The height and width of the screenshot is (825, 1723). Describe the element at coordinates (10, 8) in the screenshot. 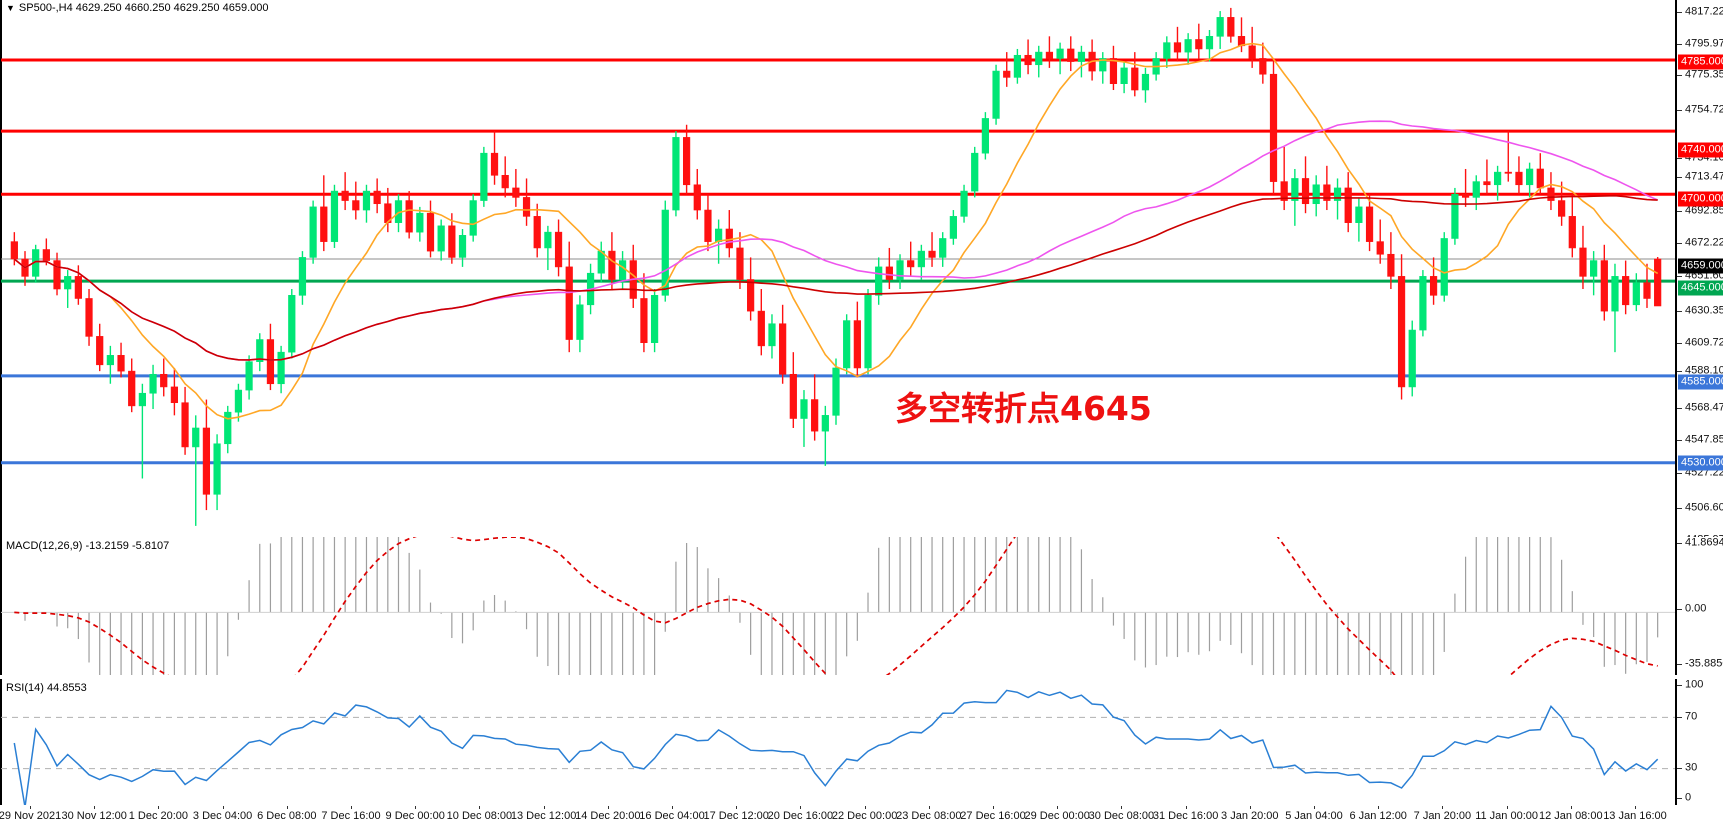

I see `triangle-down-icon: ▼` at that location.